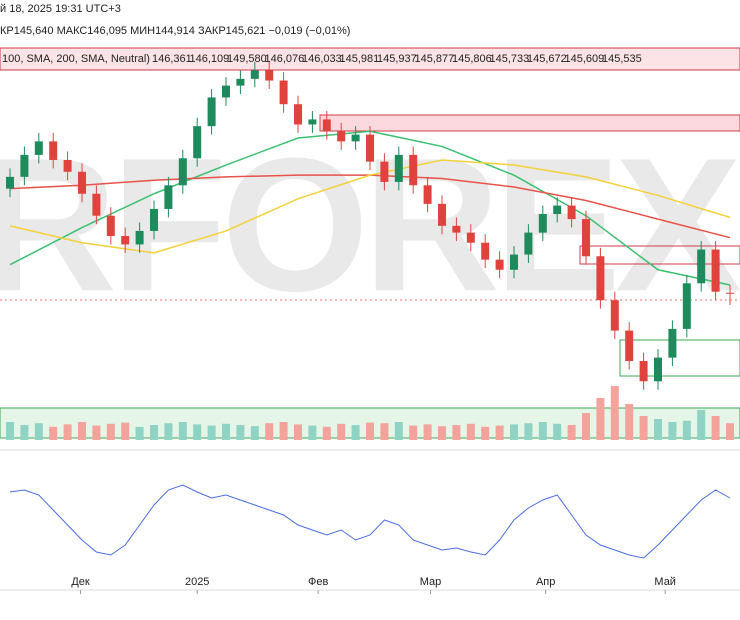  I want to click on indicator-value: 146,033, so click(322, 59).